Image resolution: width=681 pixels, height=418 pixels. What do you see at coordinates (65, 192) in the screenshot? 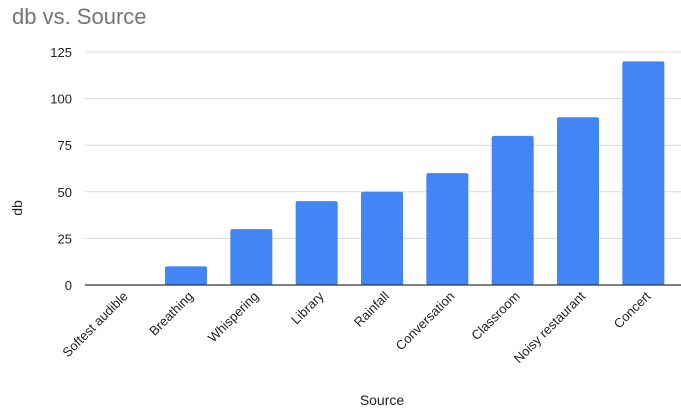
I see `y-tick-label: 50` at bounding box center [65, 192].